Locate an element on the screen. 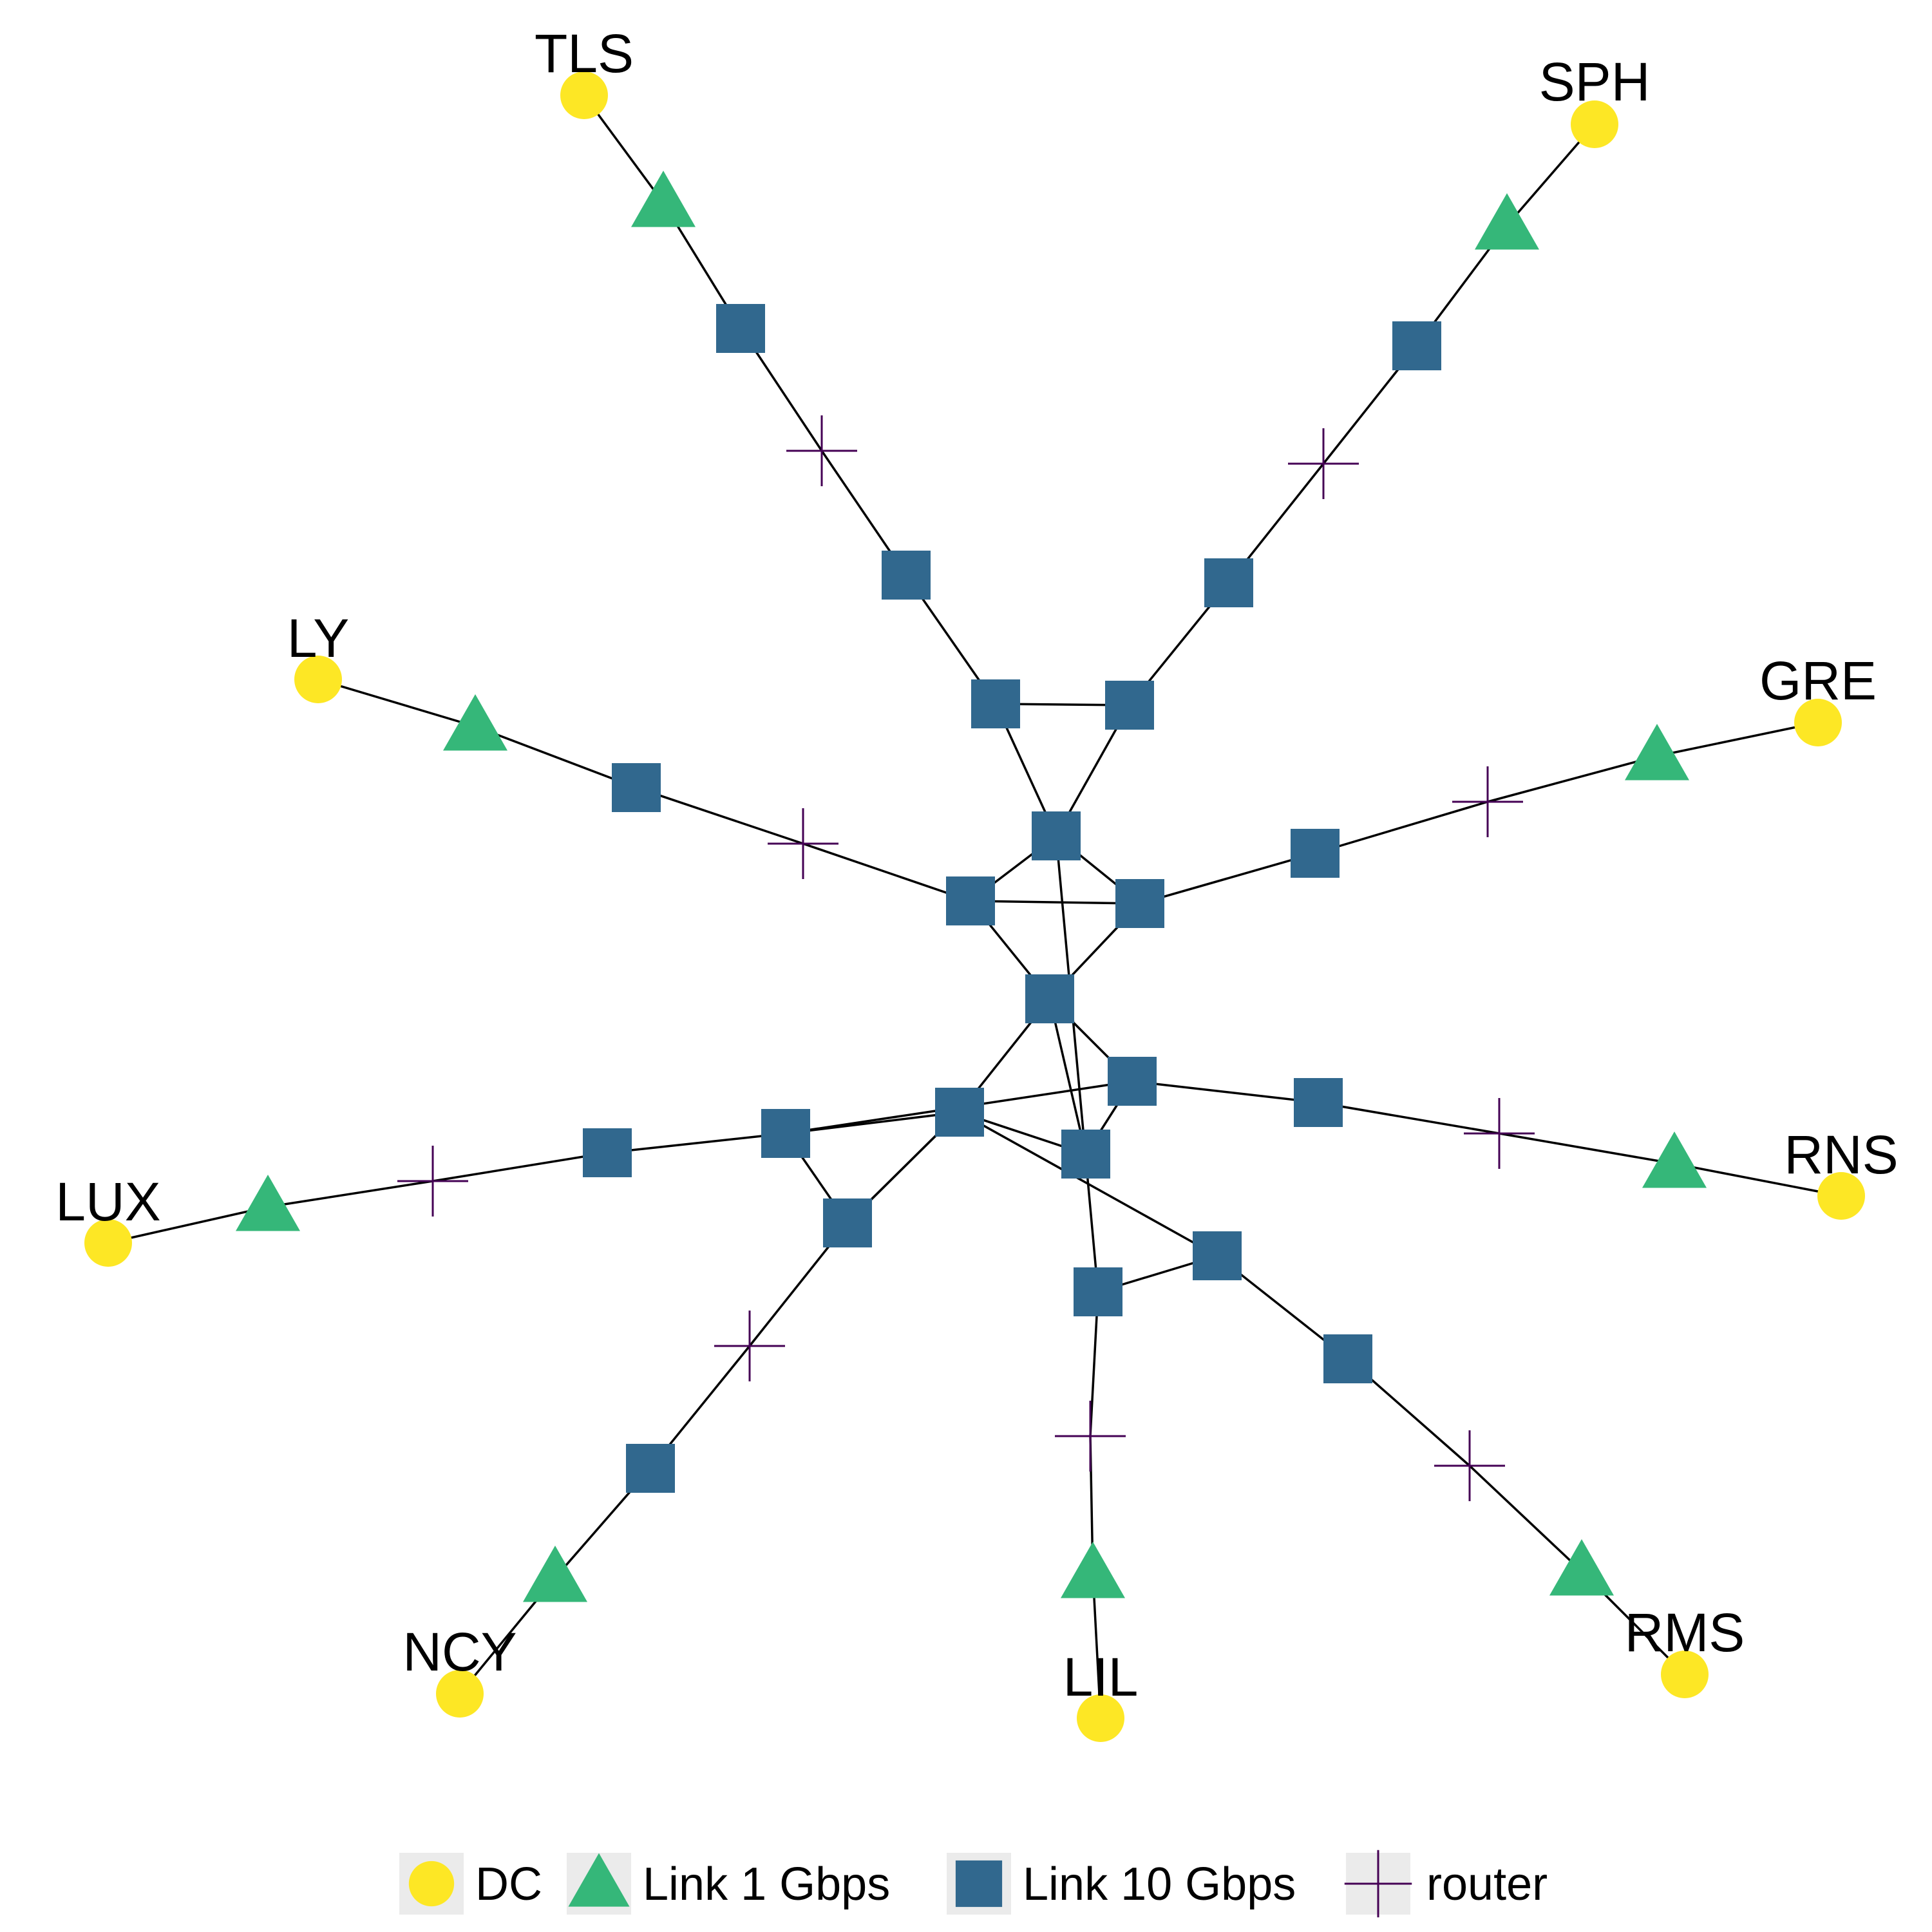  dc-node-rms is located at coordinates (1685, 1675).